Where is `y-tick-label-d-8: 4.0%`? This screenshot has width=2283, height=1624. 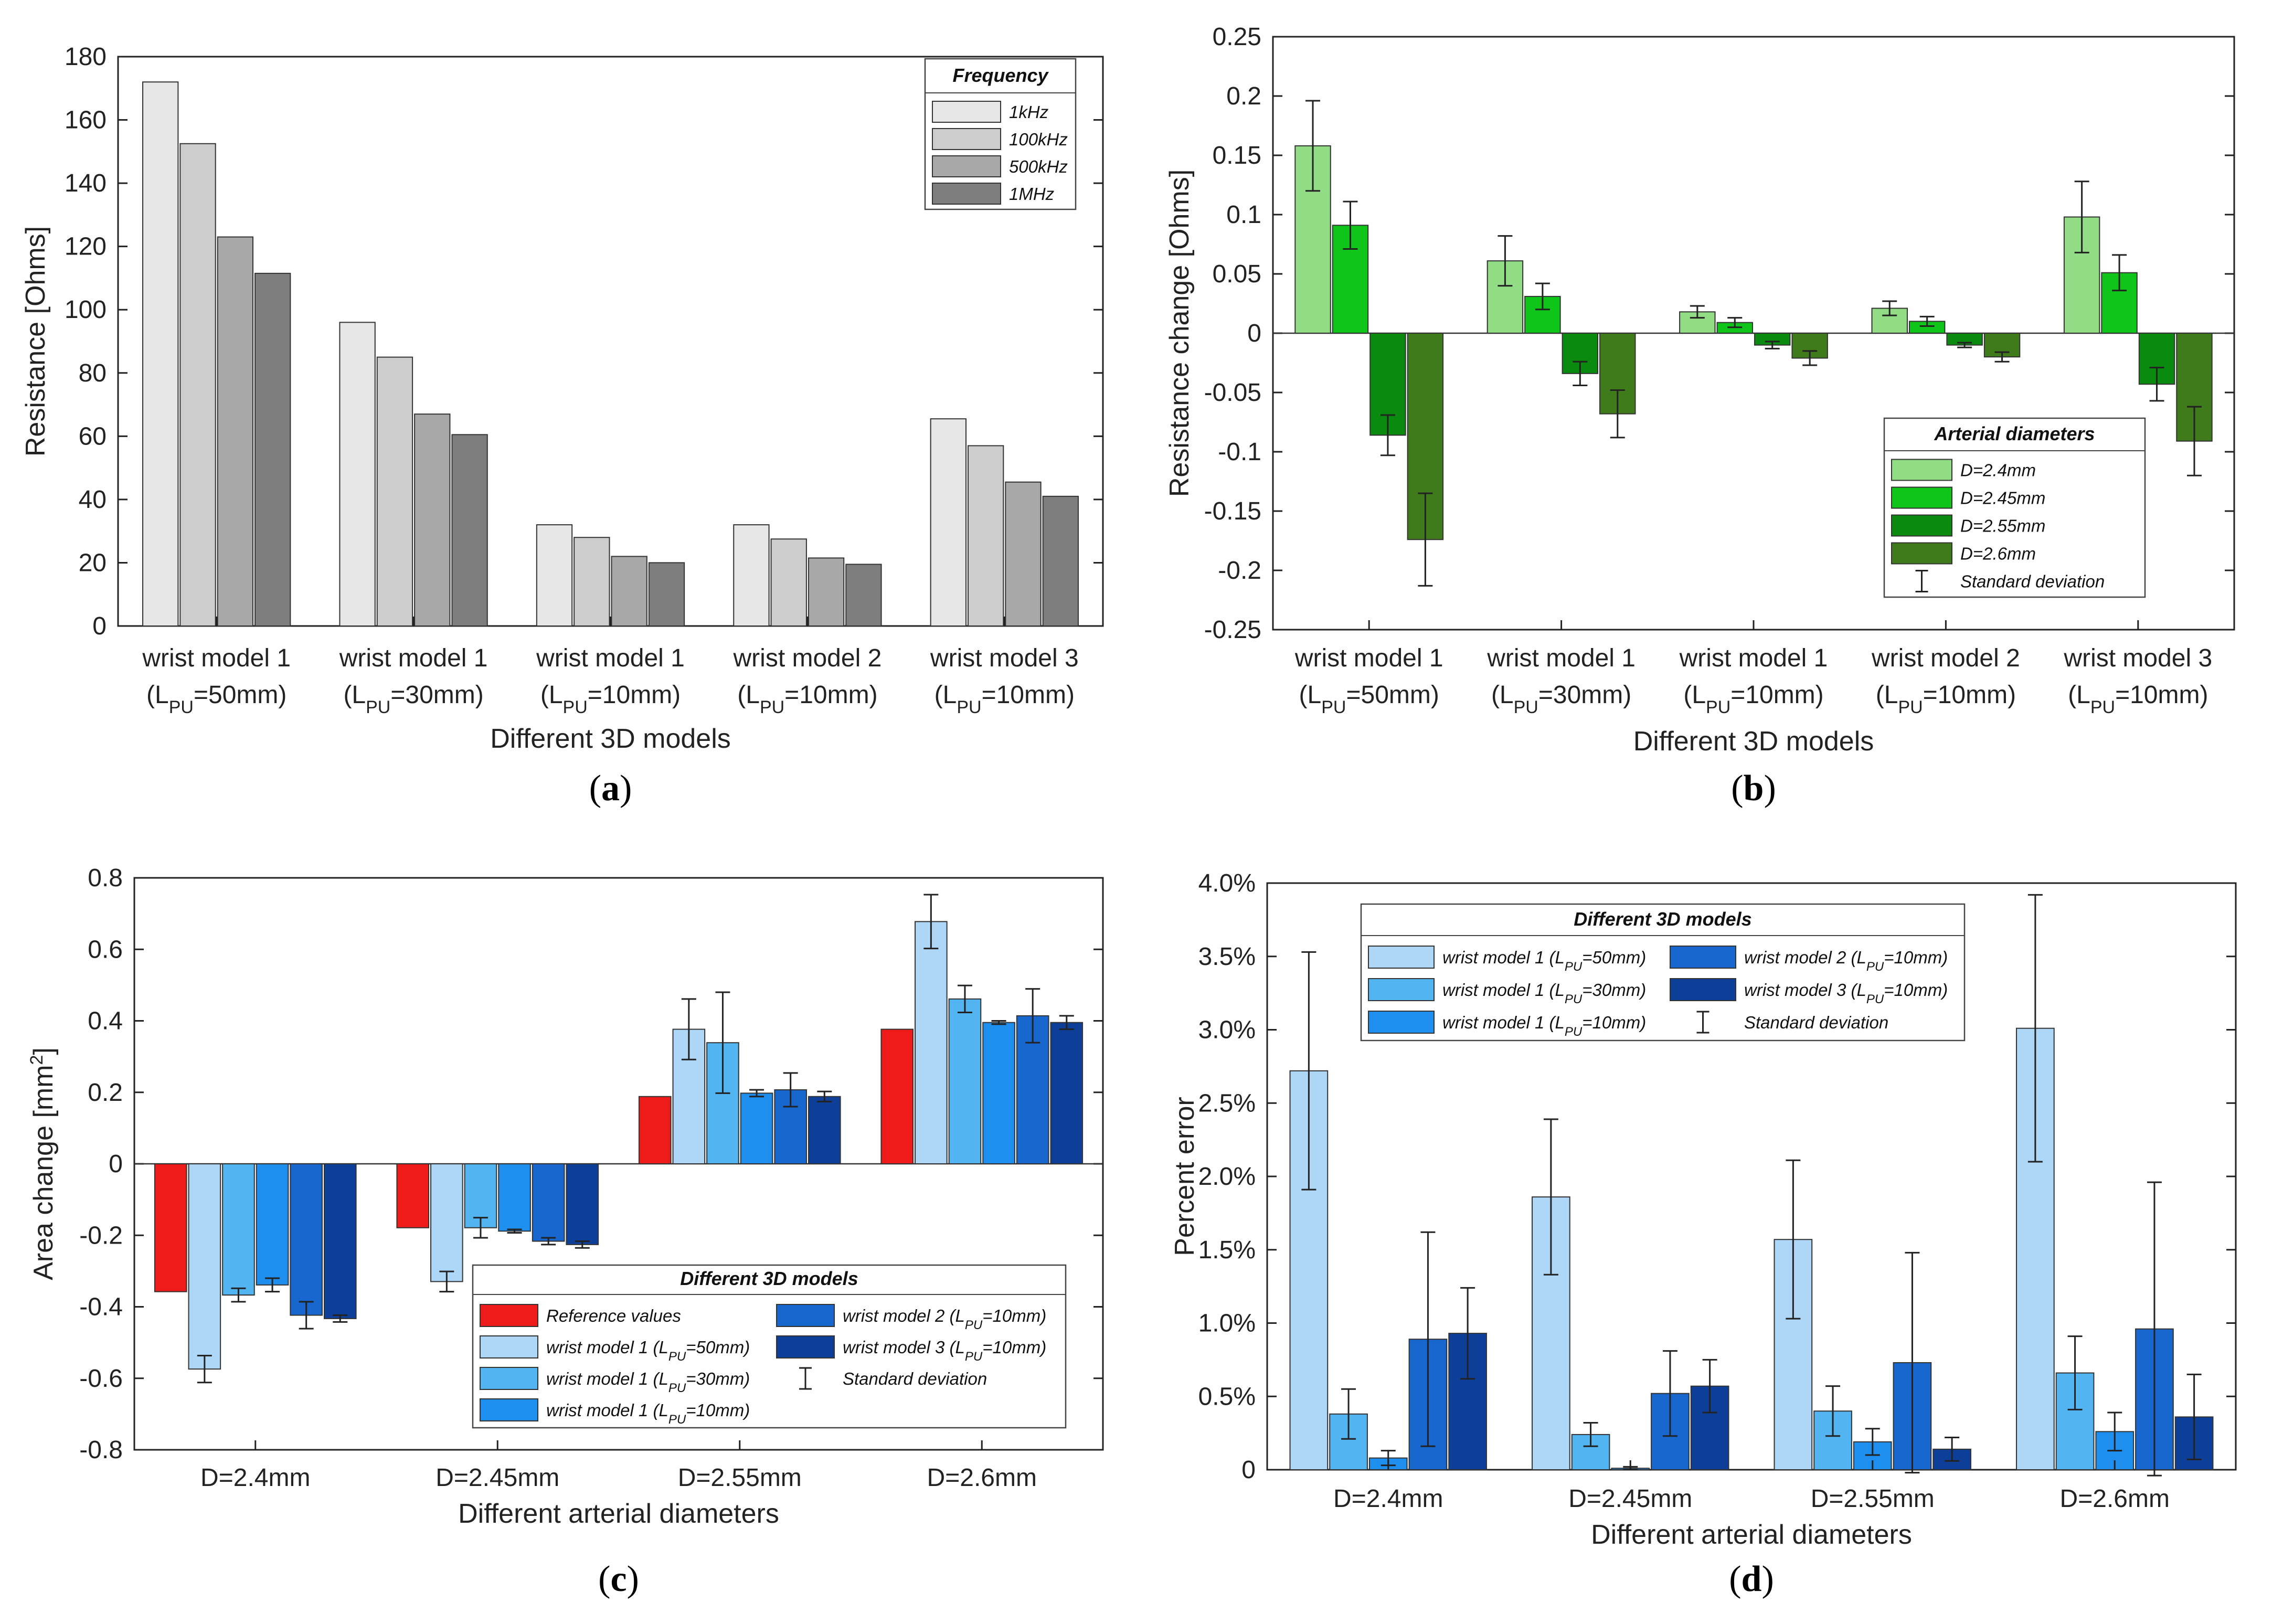
y-tick-label-d-8: 4.0% is located at coordinates (1227, 883).